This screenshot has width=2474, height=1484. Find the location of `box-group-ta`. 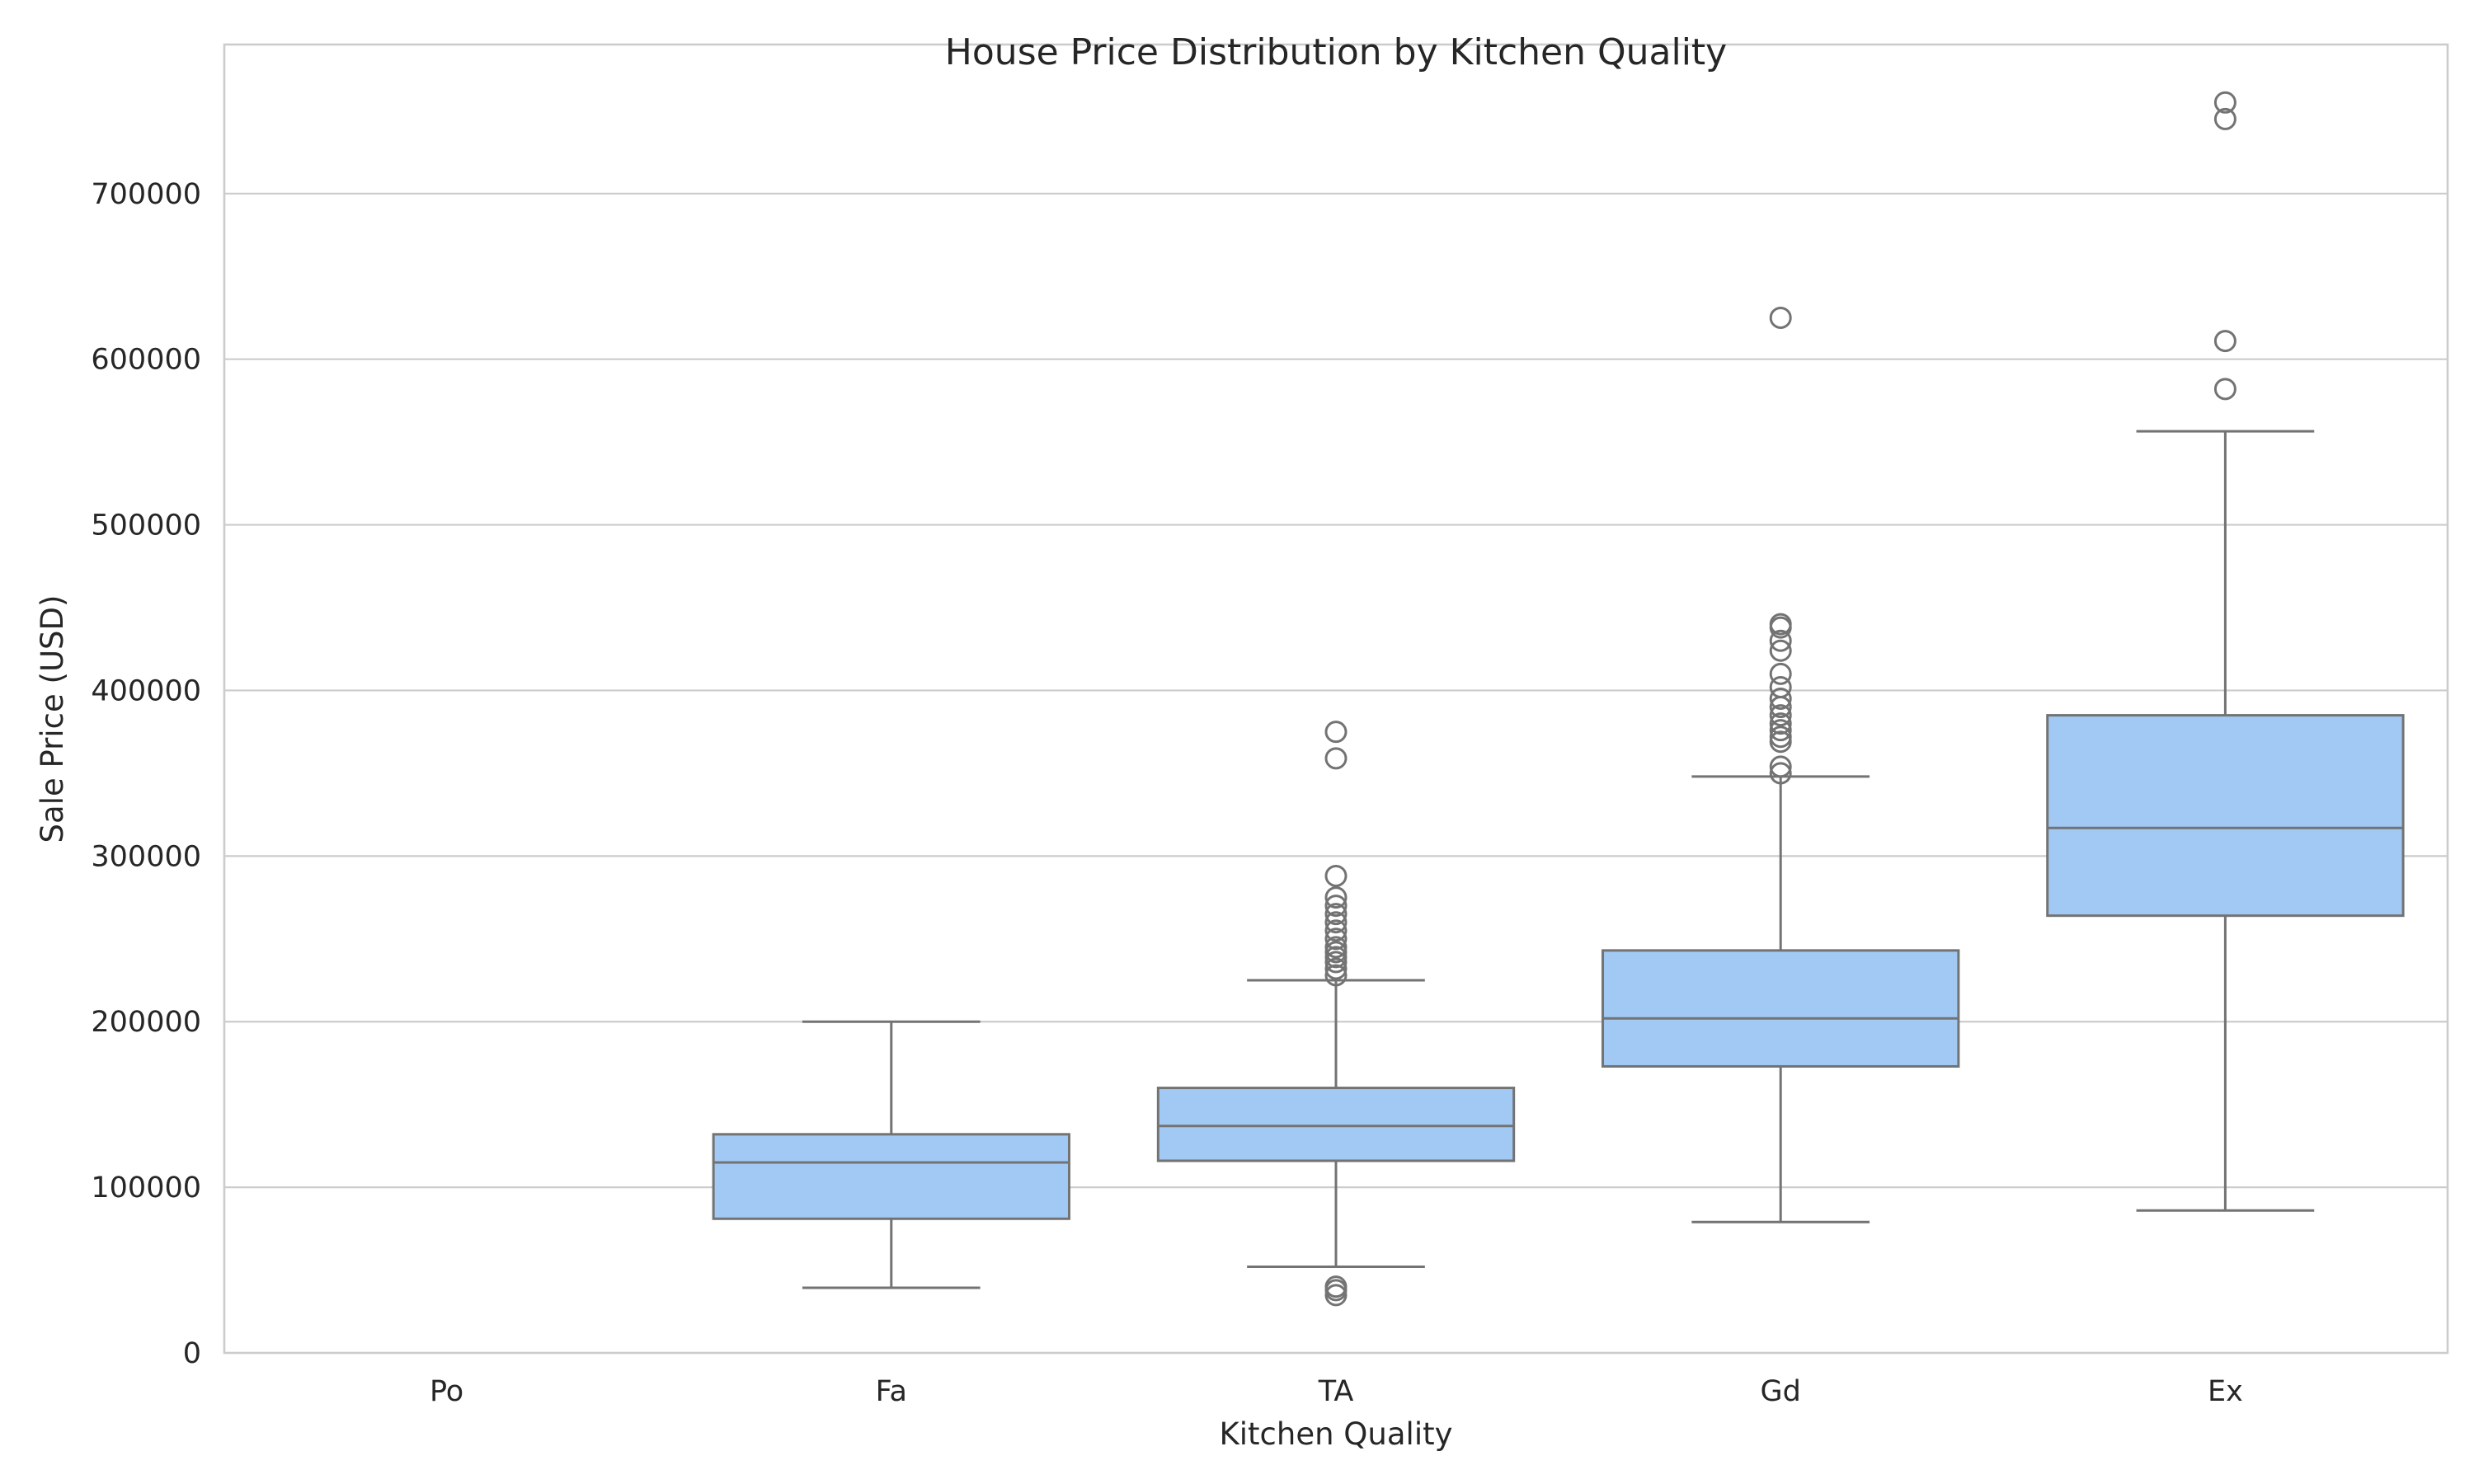

box-group-ta is located at coordinates (1336, 1014).